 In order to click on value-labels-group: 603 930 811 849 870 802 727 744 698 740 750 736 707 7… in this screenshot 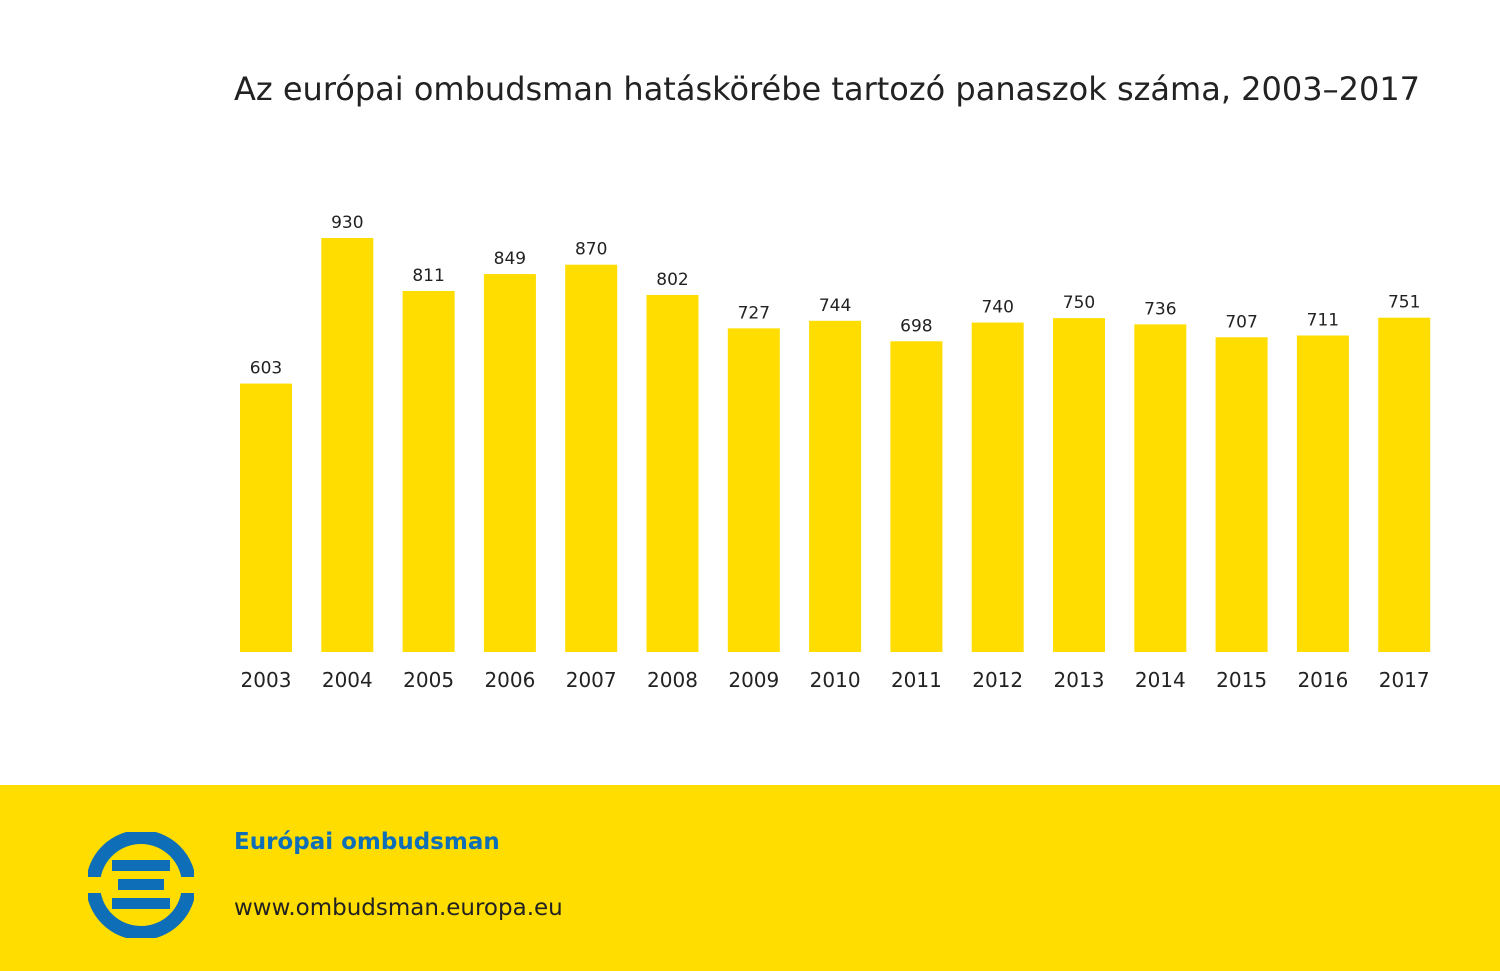, I will do `click(835, 296)`.